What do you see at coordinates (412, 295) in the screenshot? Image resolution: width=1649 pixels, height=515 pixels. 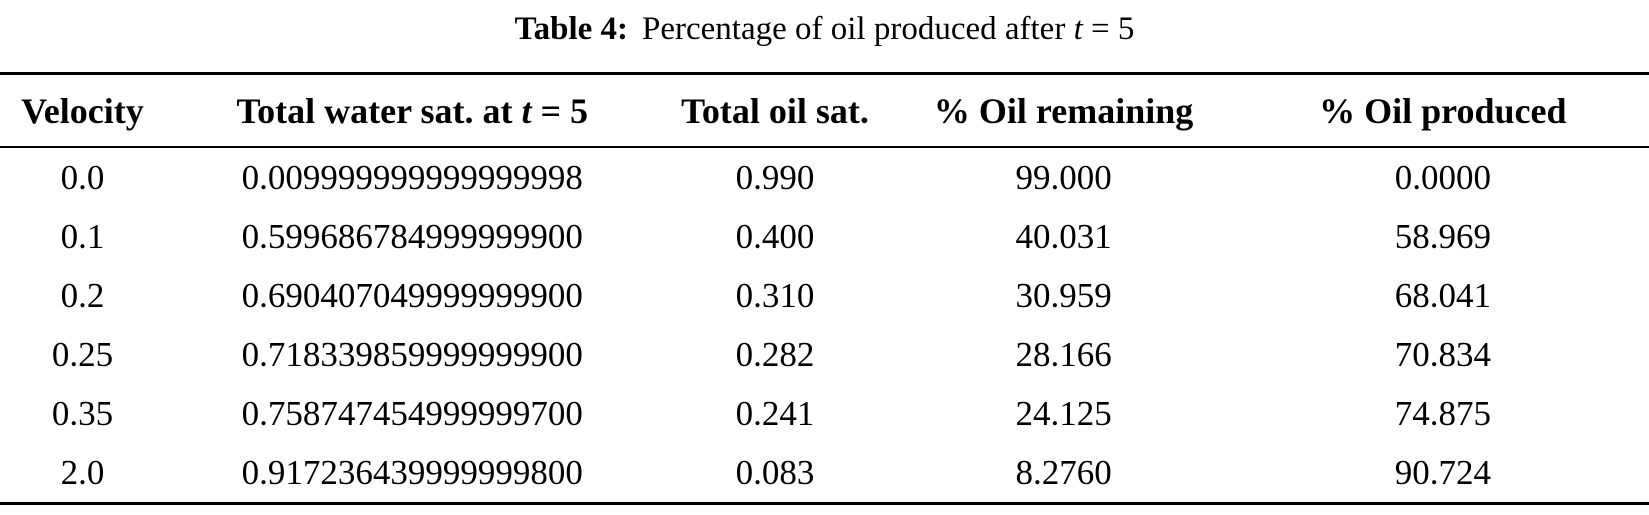 I see `cell-water-sat: 0.690407049999999900` at bounding box center [412, 295].